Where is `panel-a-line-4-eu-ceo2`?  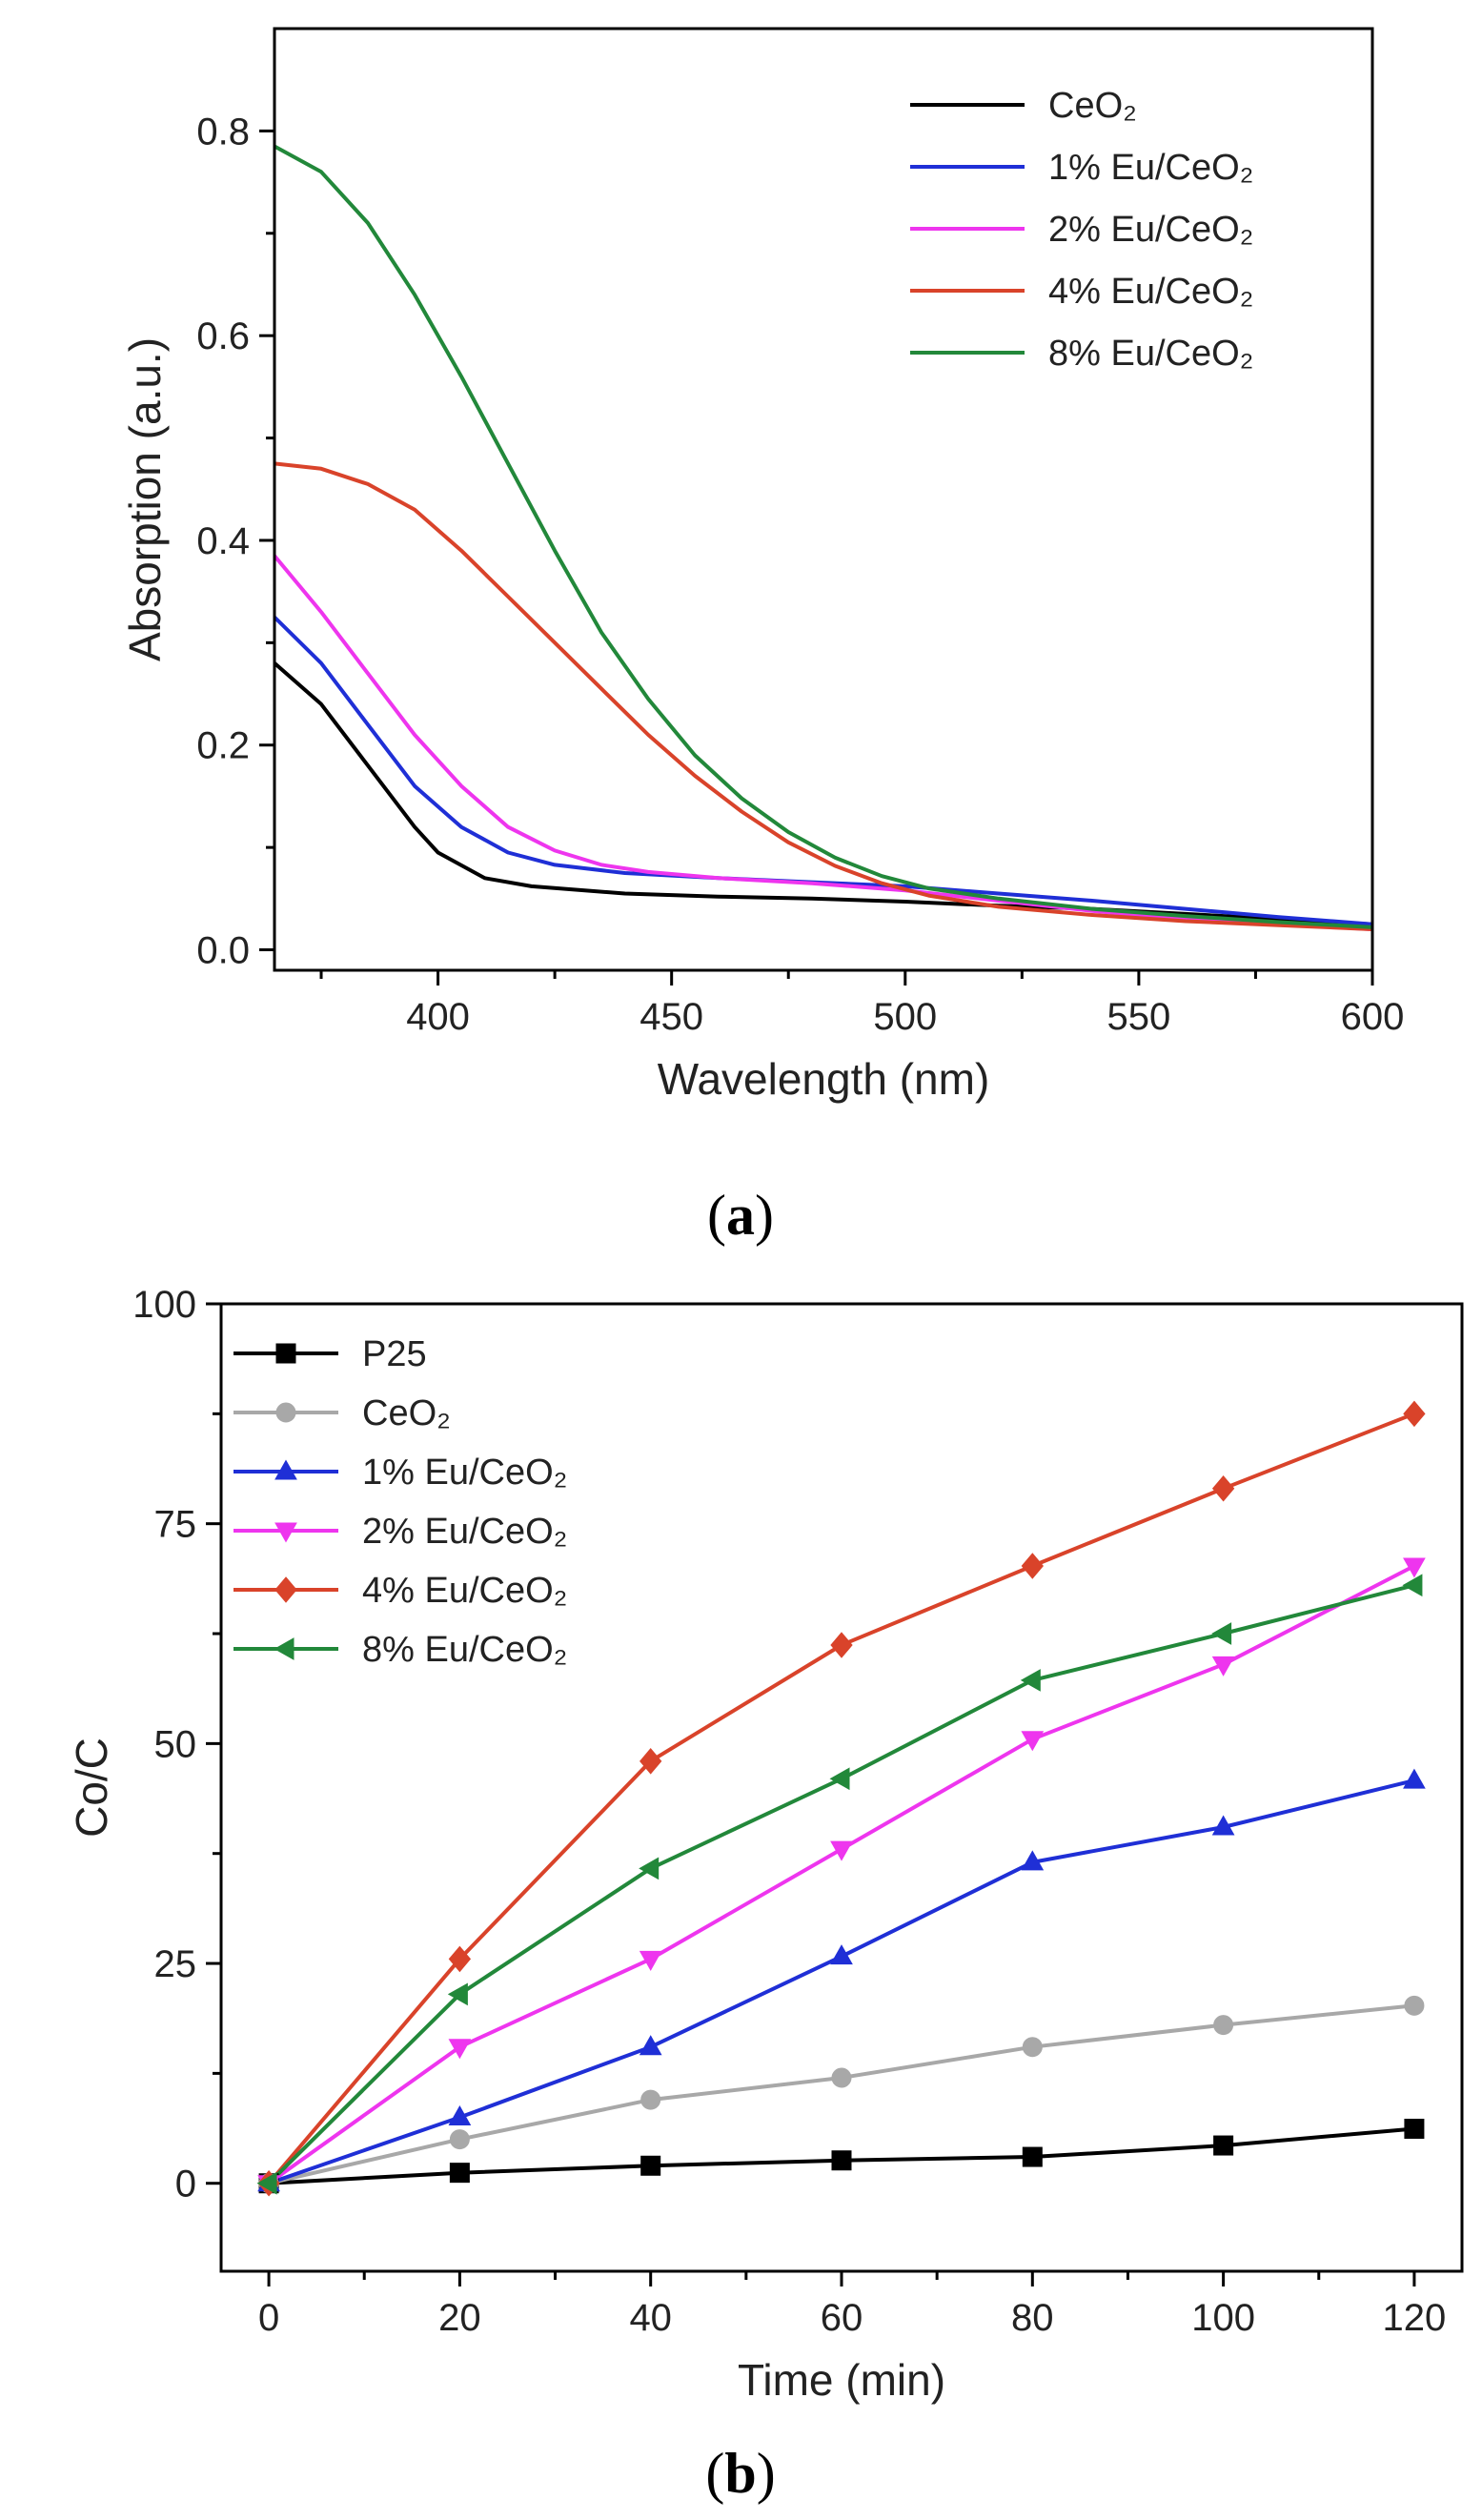
panel-a-line-4-eu-ceo2 is located at coordinates (823, 696).